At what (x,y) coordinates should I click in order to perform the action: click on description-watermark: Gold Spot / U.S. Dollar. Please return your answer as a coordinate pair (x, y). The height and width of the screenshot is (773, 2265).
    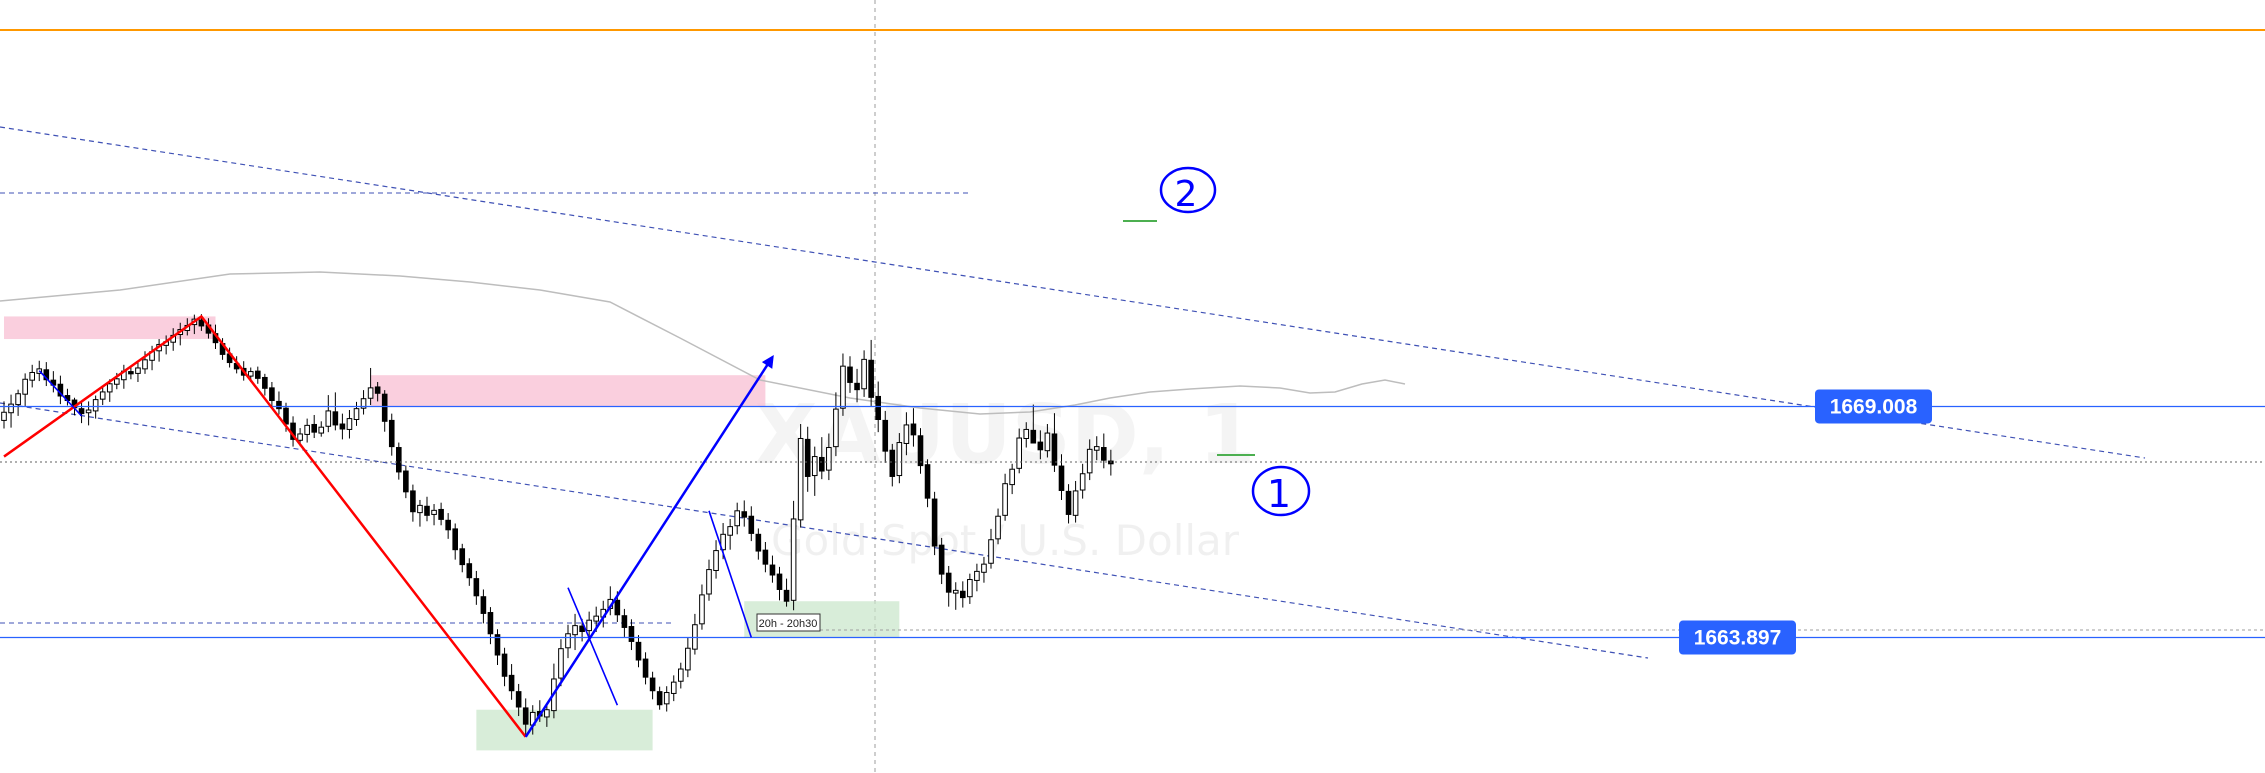
    Looking at the image, I should click on (1005, 540).